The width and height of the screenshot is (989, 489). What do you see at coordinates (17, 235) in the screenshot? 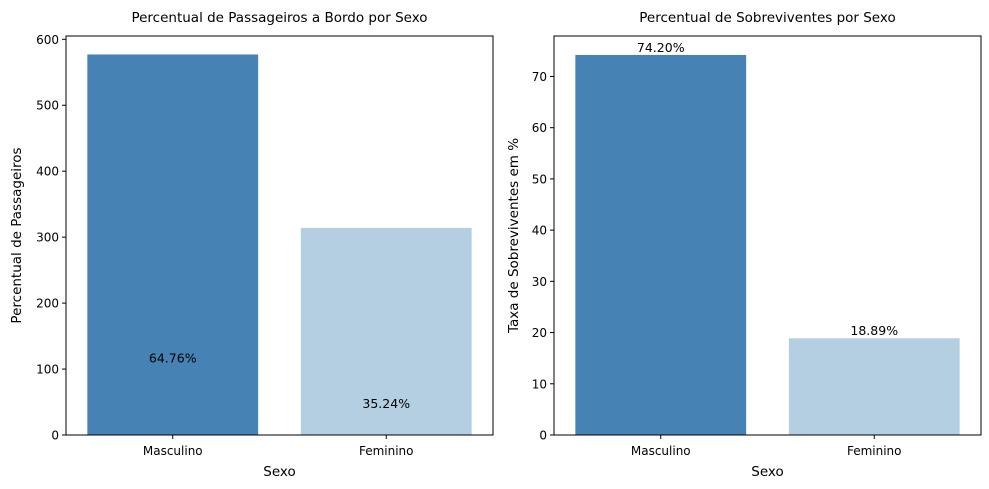
I see `y-axis-label-left: Percentual de Passageiros` at bounding box center [17, 235].